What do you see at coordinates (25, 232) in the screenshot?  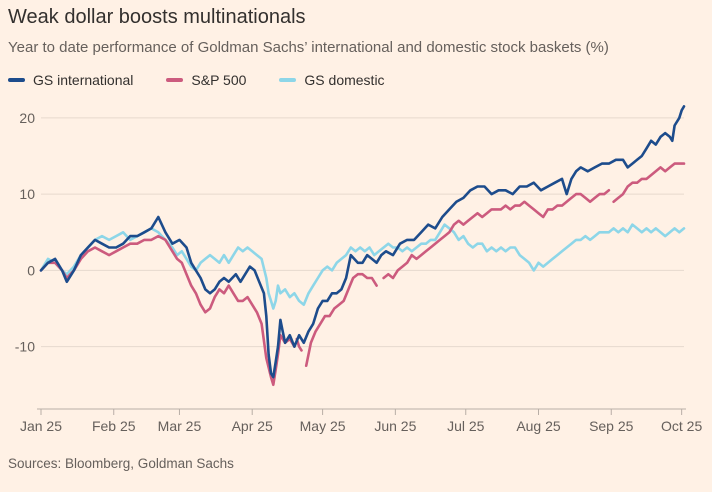 I see `y-axis: -10 0 10 20` at bounding box center [25, 232].